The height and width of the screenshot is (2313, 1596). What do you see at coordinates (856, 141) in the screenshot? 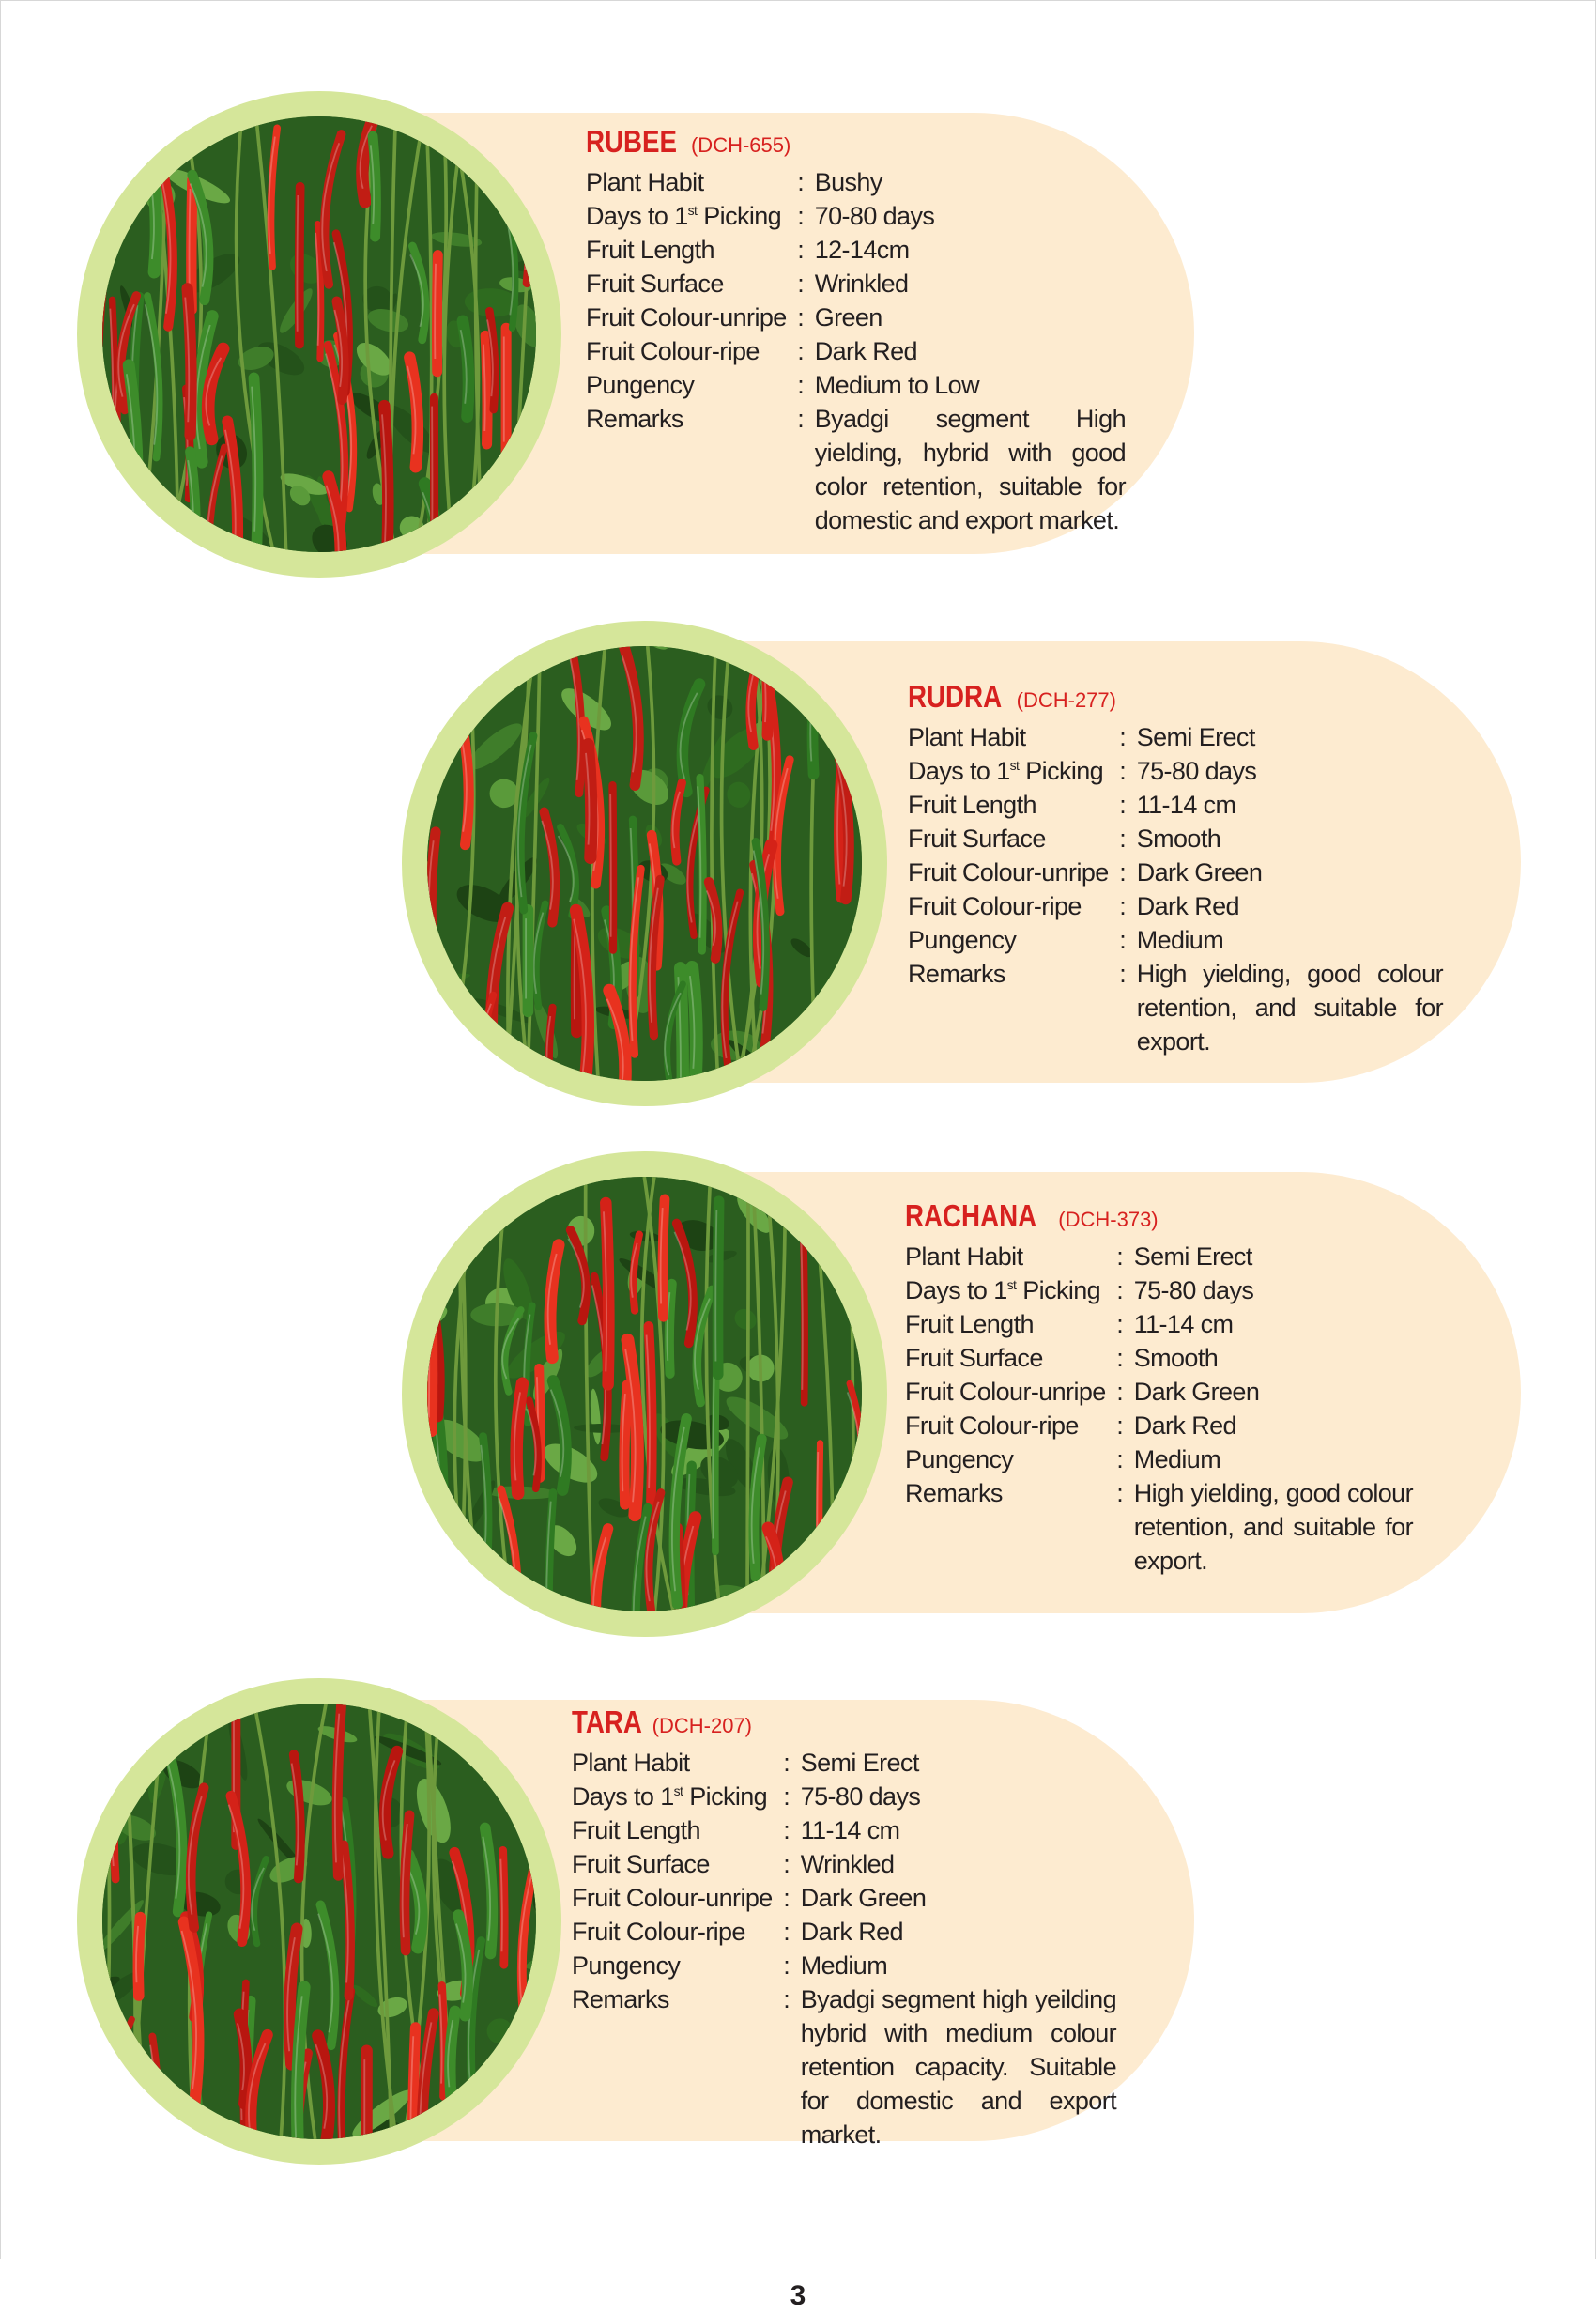
I see `variety-title: RUBEE (DCH-655)` at bounding box center [856, 141].